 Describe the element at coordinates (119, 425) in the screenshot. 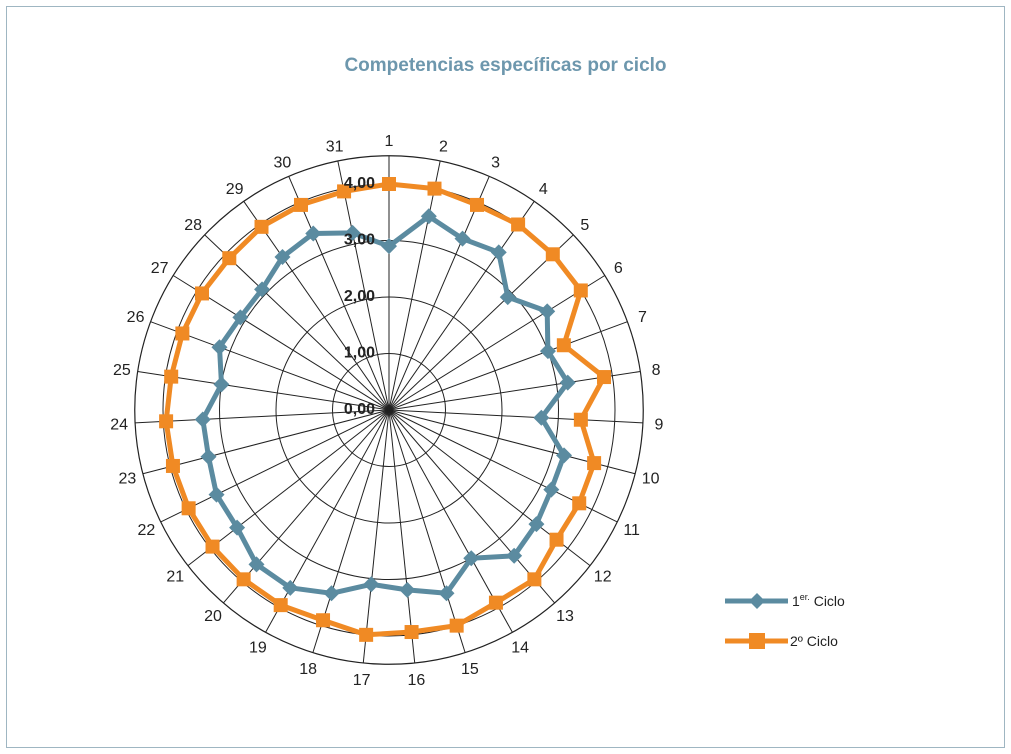

I see `category-label: 24` at that location.